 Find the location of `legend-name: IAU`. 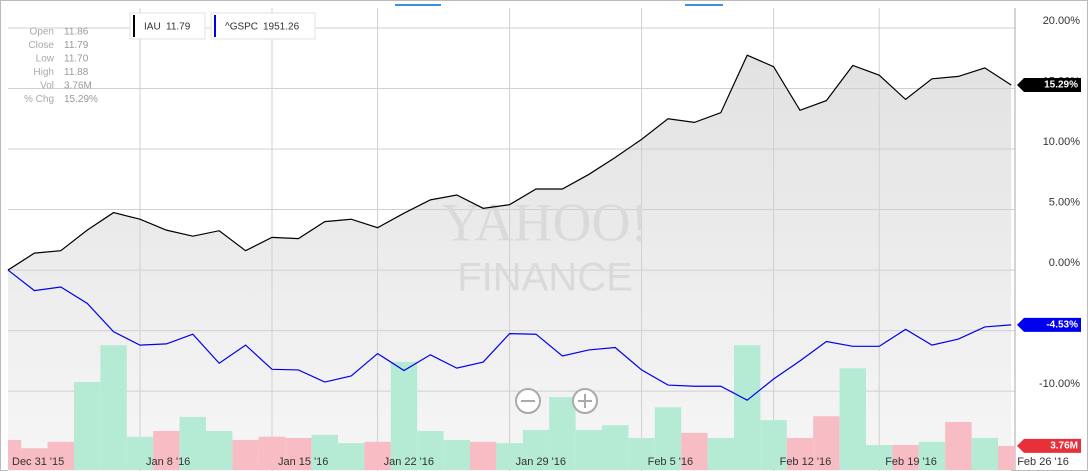

legend-name: IAU is located at coordinates (152, 27).